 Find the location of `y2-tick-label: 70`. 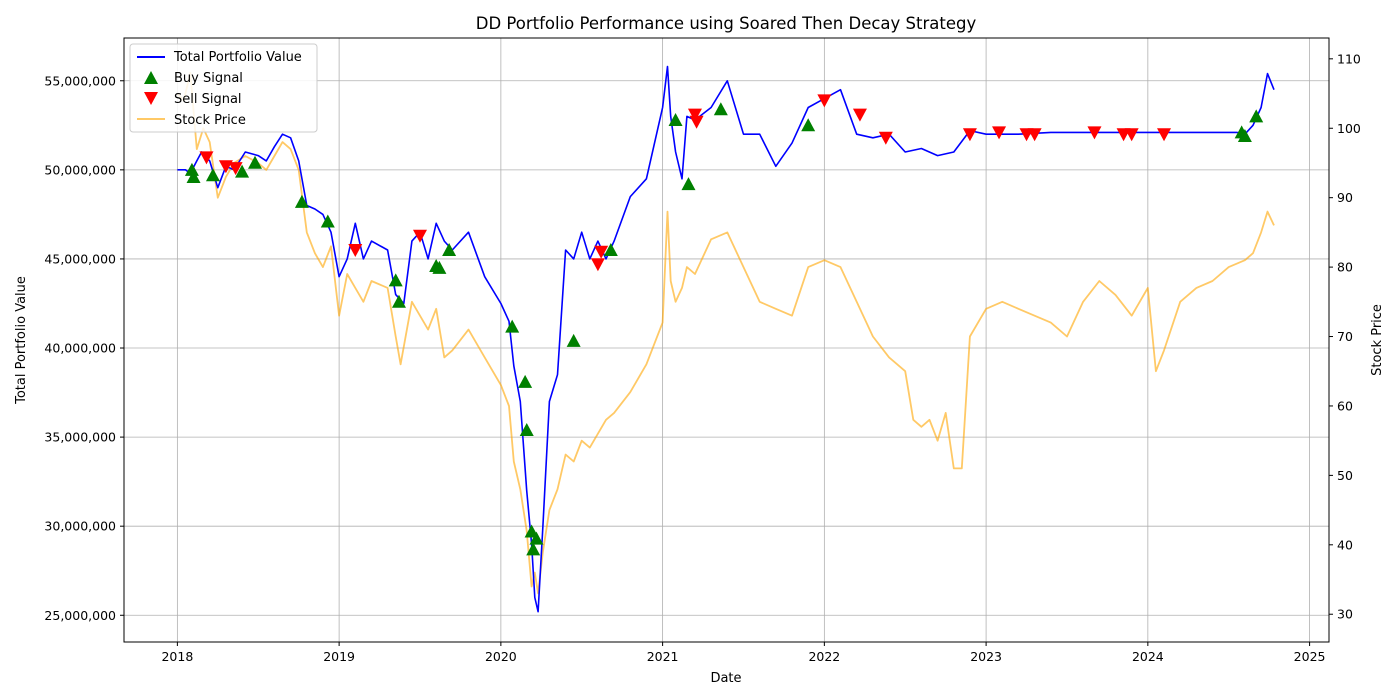

y2-tick-label: 70 is located at coordinates (1345, 336).